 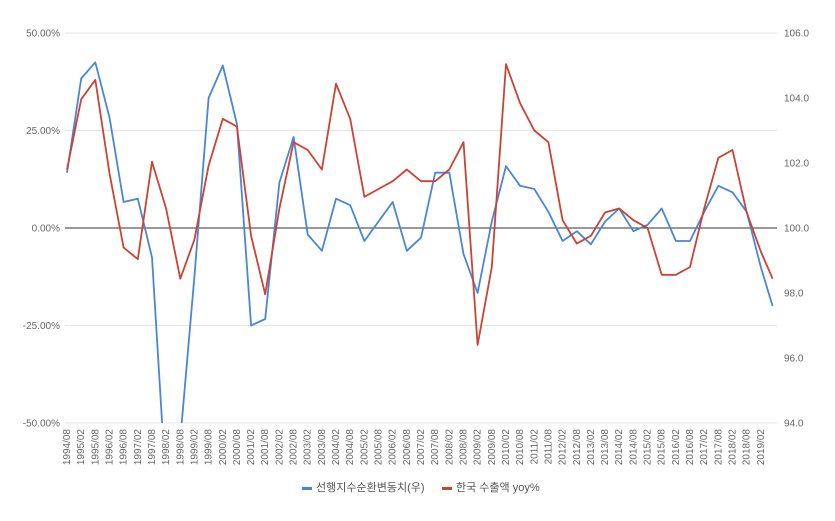 I want to click on right-tick-label: 96.0, so click(x=794, y=359).